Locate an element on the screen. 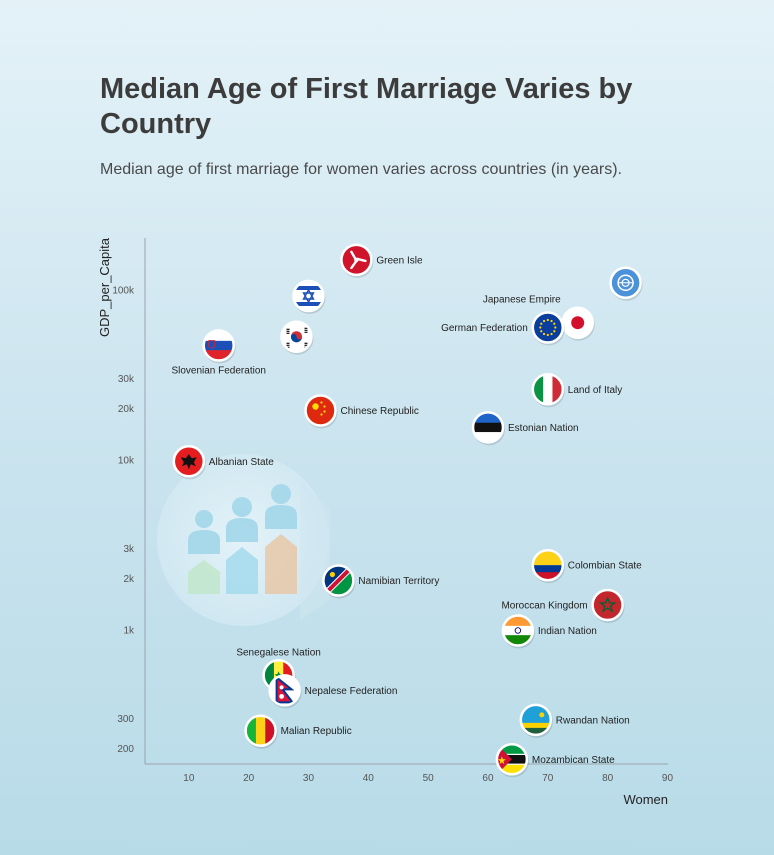 This screenshot has height=855, width=774. point-label: Green Isle is located at coordinates (399, 260).